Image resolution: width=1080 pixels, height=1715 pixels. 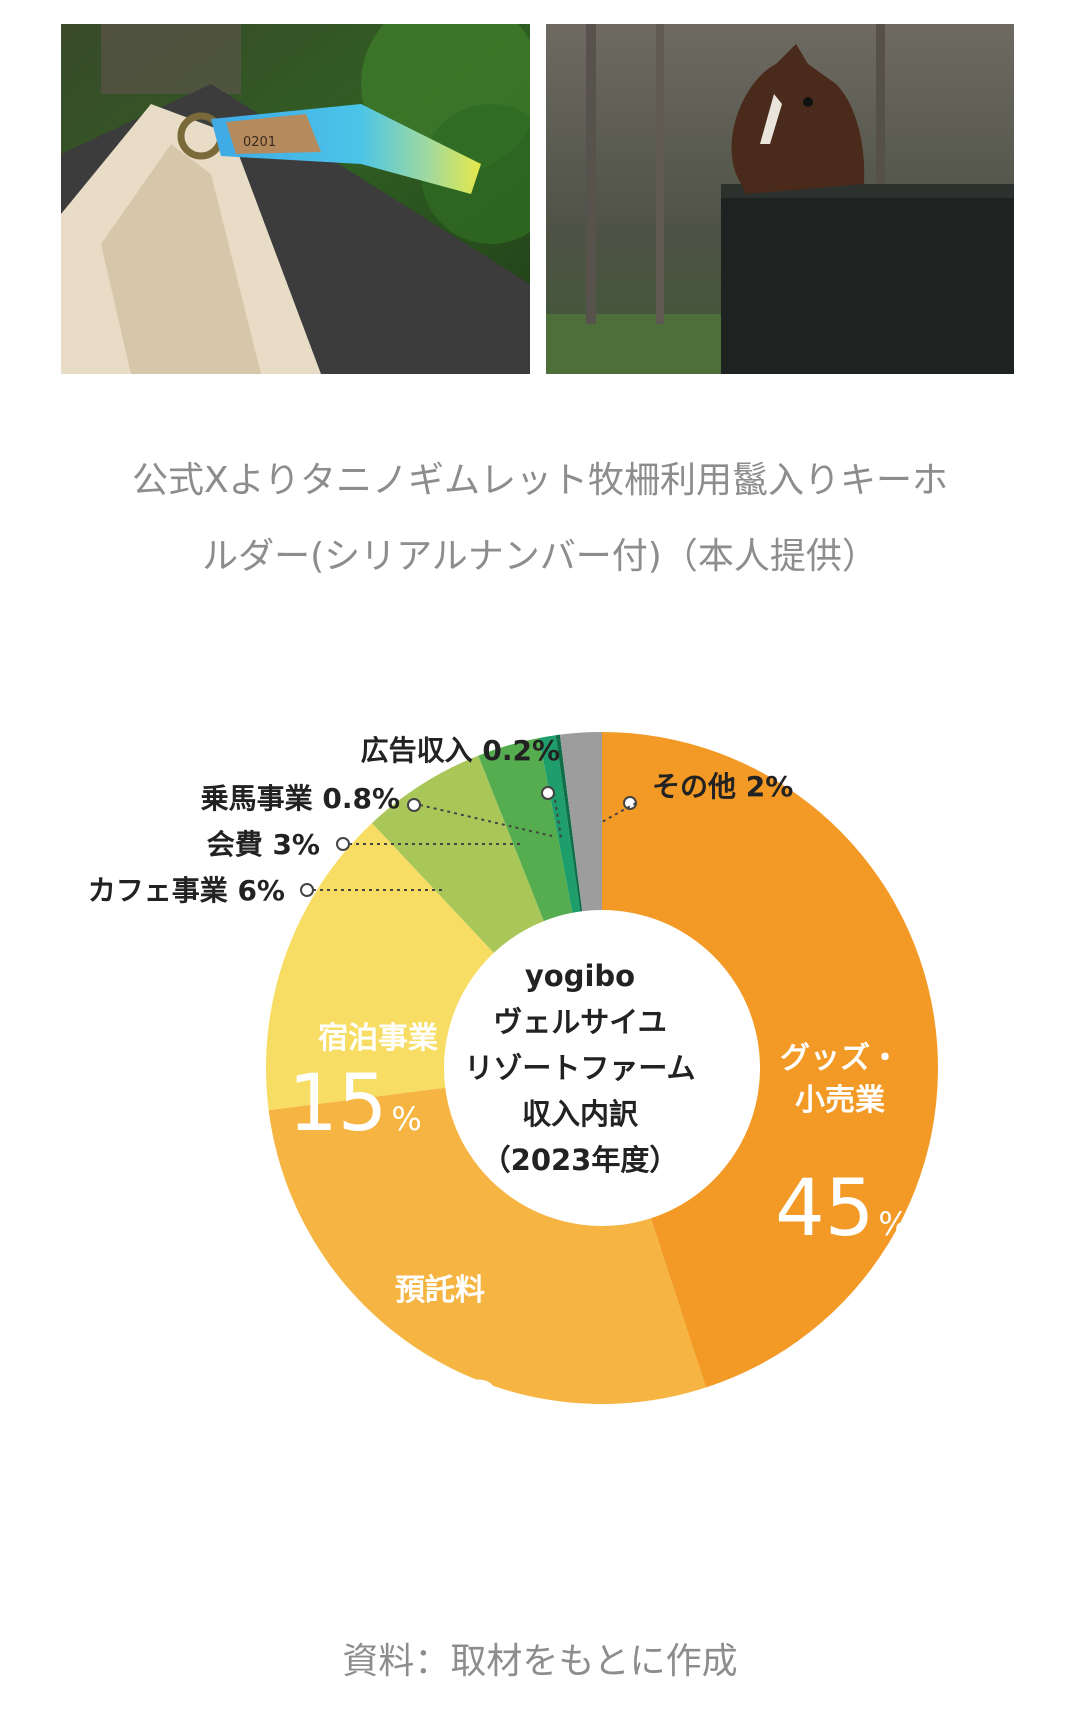 I want to click on outside-label-7: その他 2%, so click(x=722, y=786).